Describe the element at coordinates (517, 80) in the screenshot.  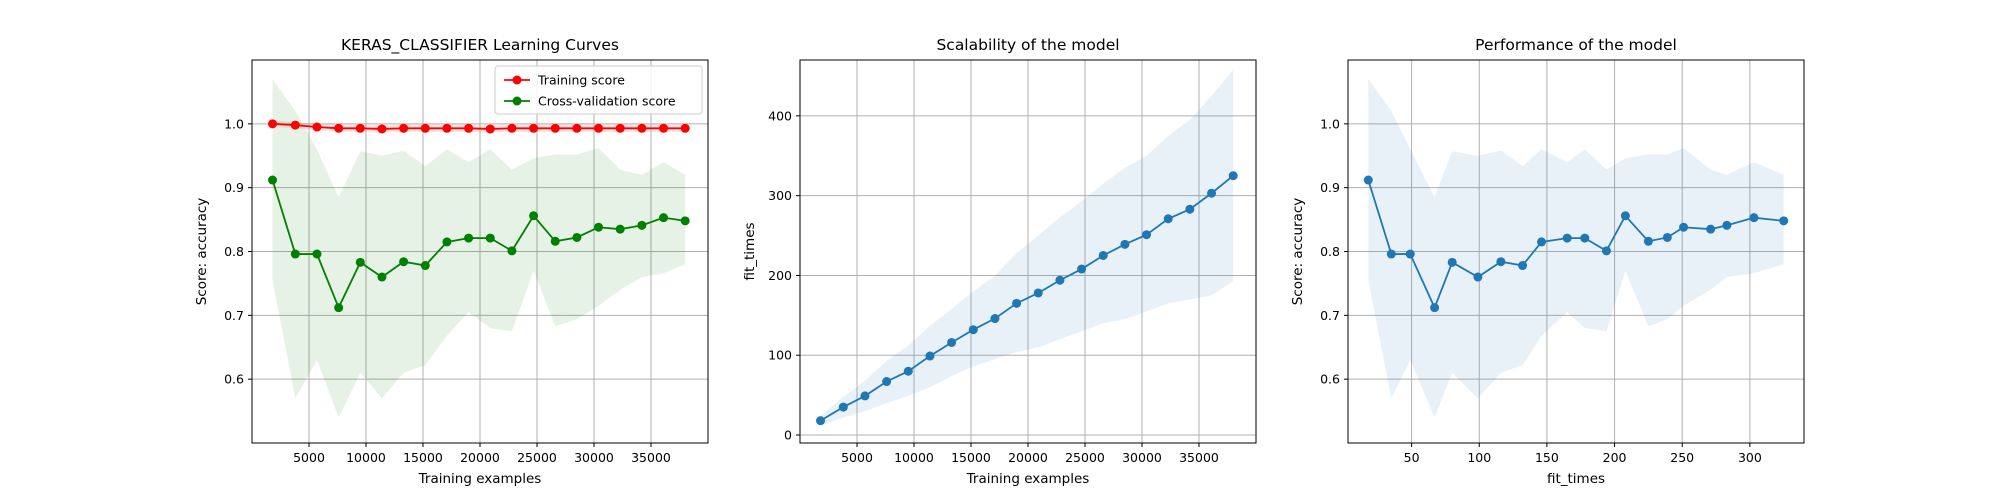
I see `legend-marker` at that location.